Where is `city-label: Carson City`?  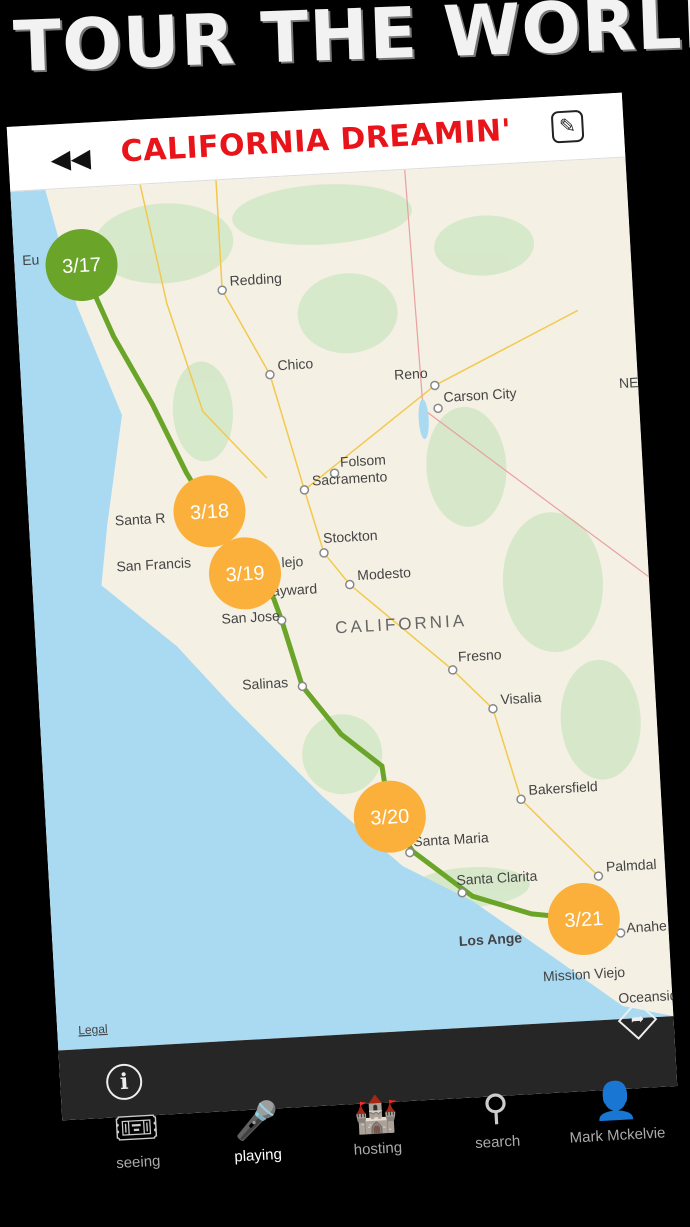
city-label: Carson City is located at coordinates (480, 395).